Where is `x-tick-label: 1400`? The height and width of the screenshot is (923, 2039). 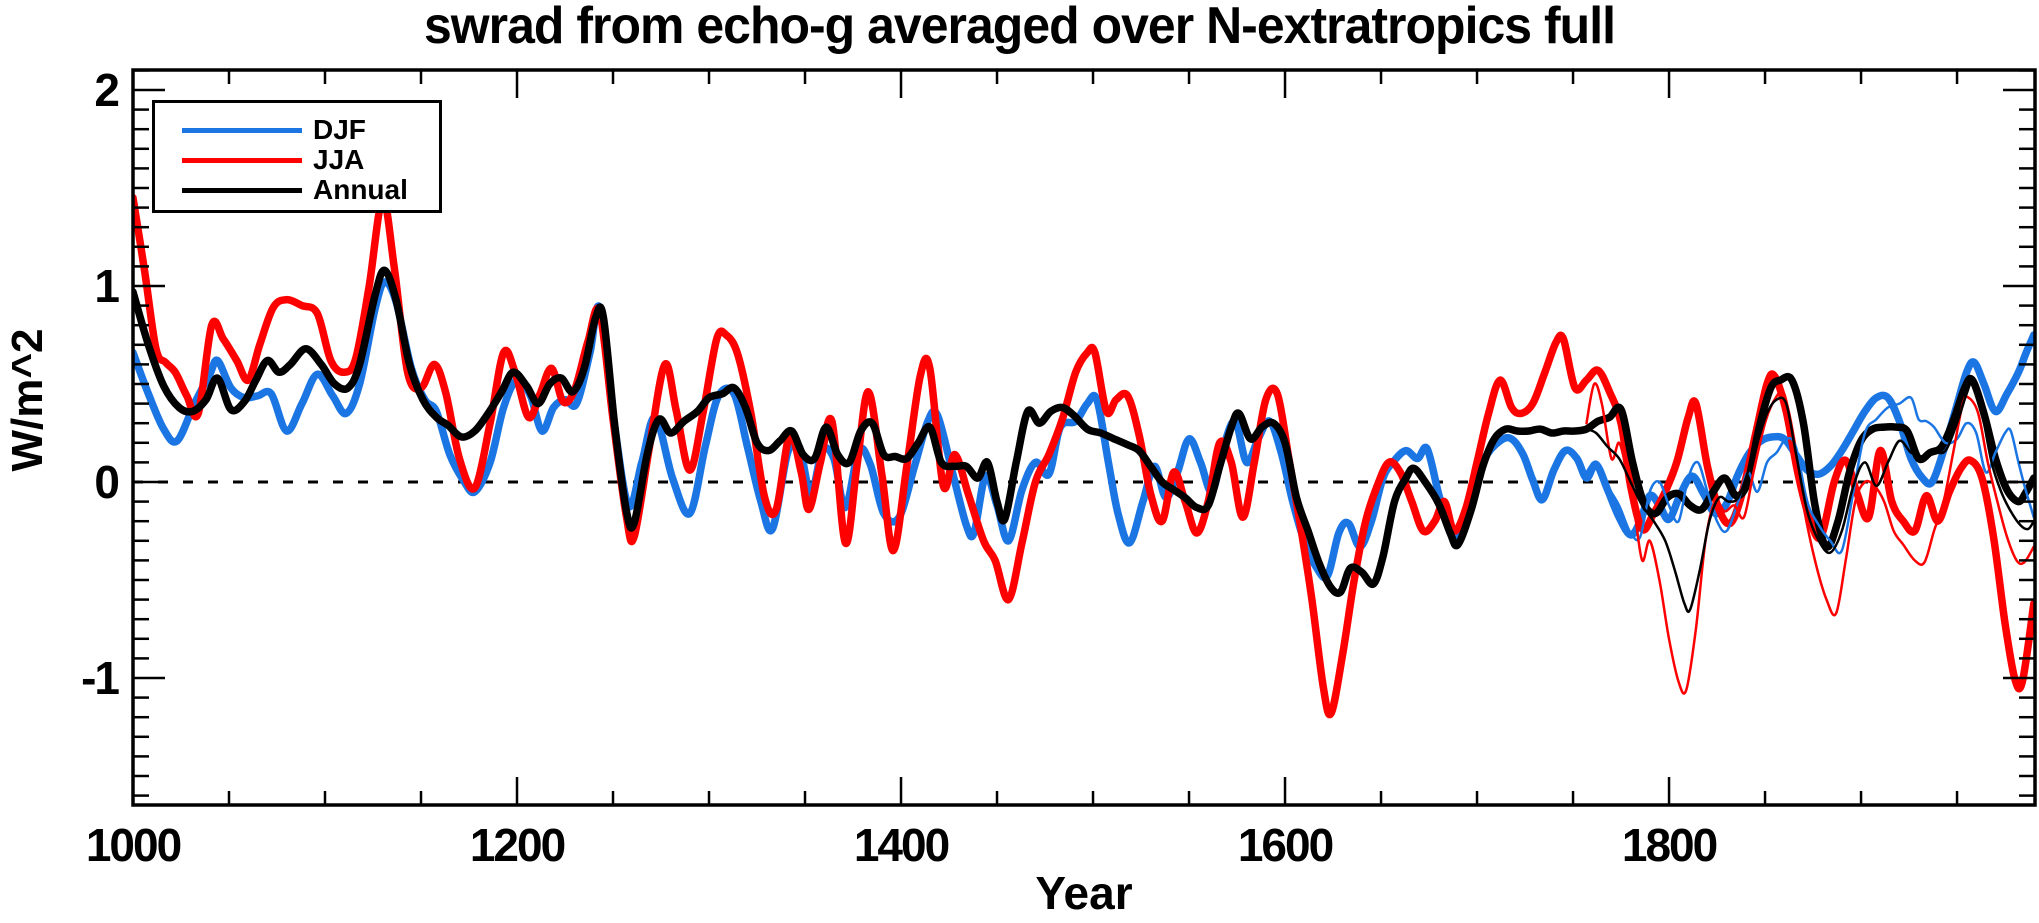 x-tick-label: 1400 is located at coordinates (901, 845).